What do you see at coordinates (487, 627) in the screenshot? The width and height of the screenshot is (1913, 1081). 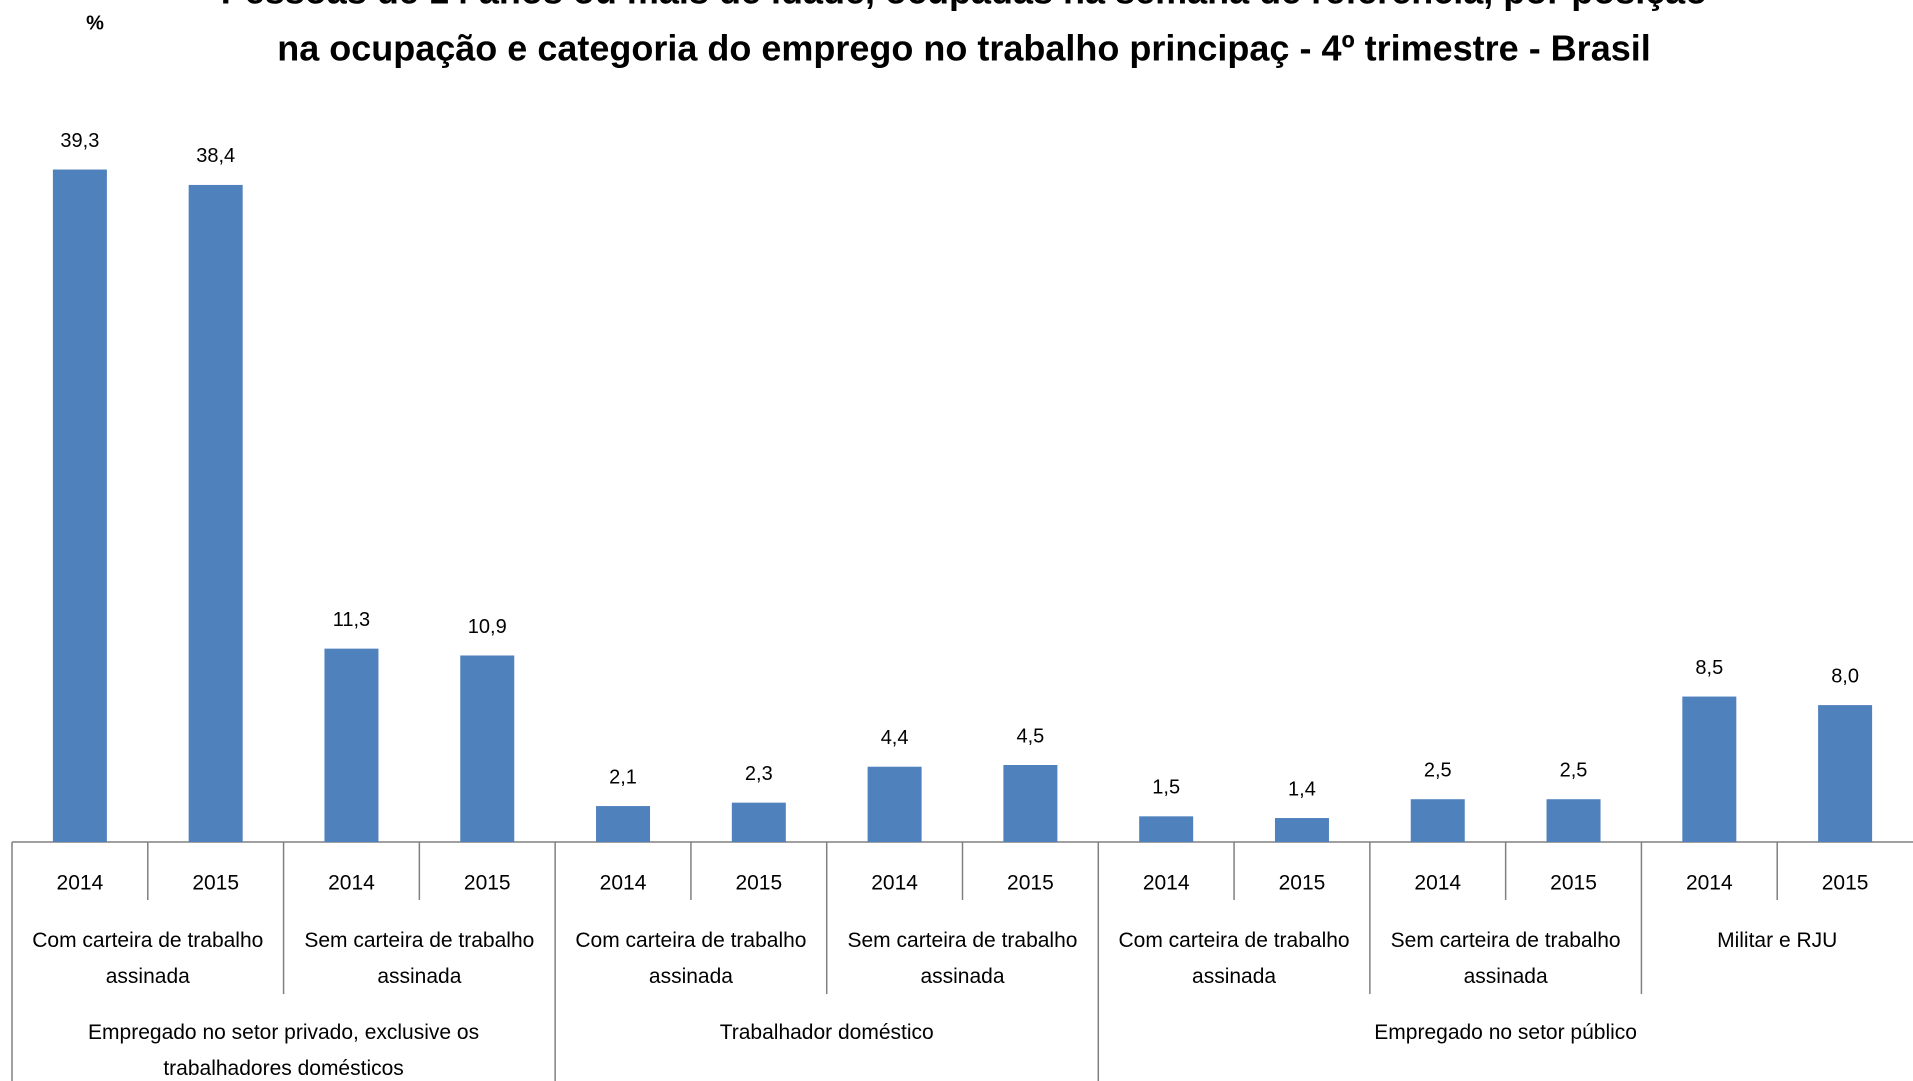 I see `data-label: 10,9` at bounding box center [487, 627].